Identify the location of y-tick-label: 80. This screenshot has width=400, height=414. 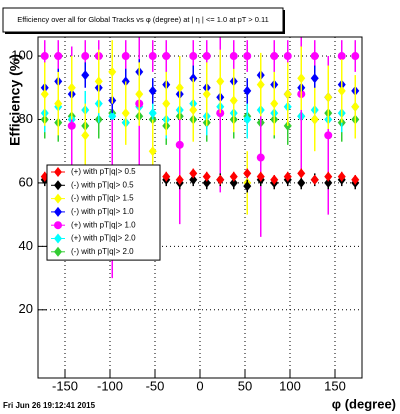
(26, 118).